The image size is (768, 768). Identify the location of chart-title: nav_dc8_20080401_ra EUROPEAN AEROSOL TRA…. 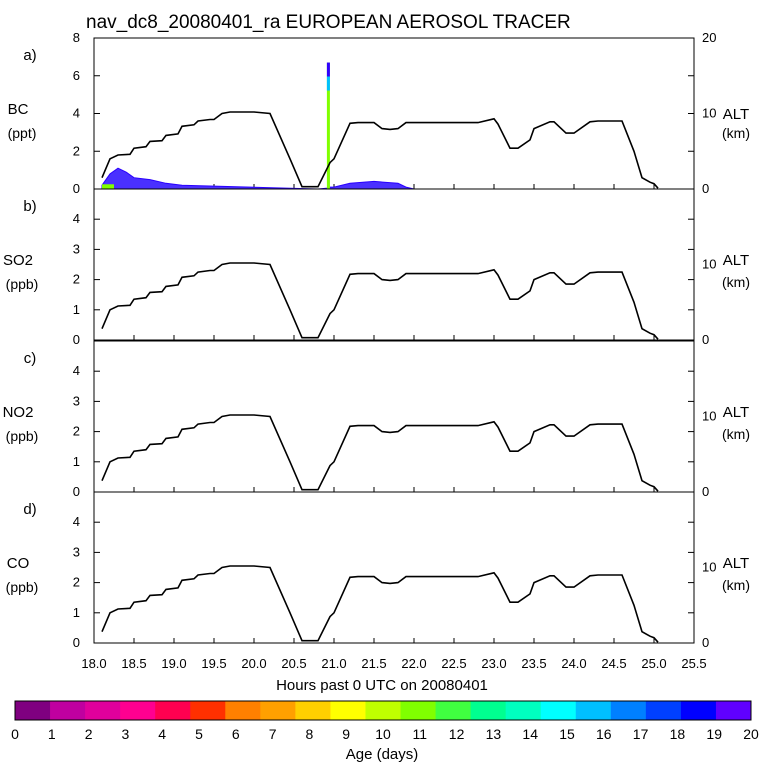
(328, 22).